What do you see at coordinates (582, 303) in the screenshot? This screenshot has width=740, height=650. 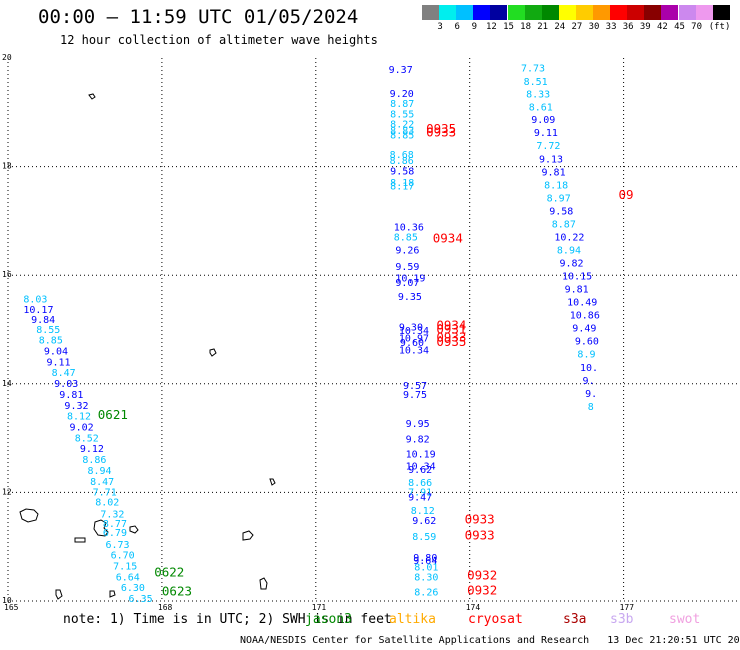 I see `wave-height-label: 10.49` at bounding box center [582, 303].